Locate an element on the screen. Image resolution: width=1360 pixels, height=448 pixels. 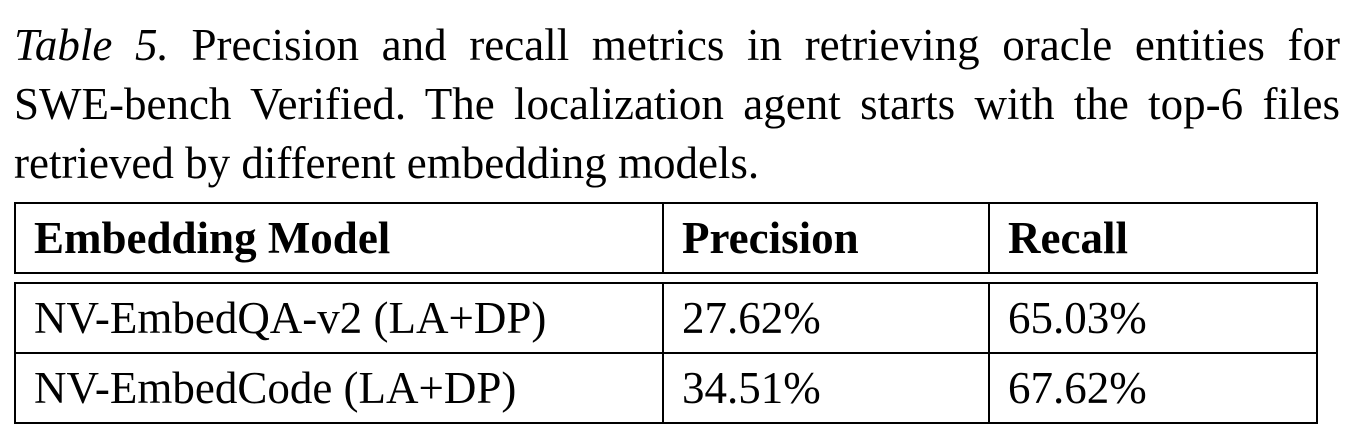
cell-recall: 67.62% is located at coordinates (1153, 388).